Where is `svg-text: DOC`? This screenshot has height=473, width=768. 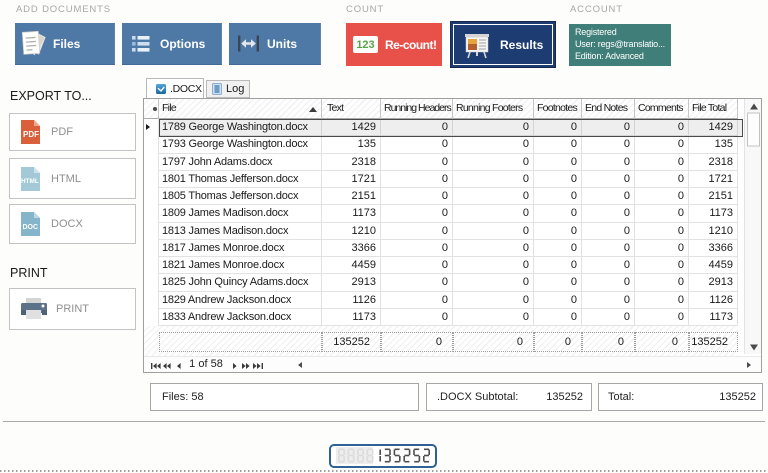 svg-text: DOC is located at coordinates (31, 227).